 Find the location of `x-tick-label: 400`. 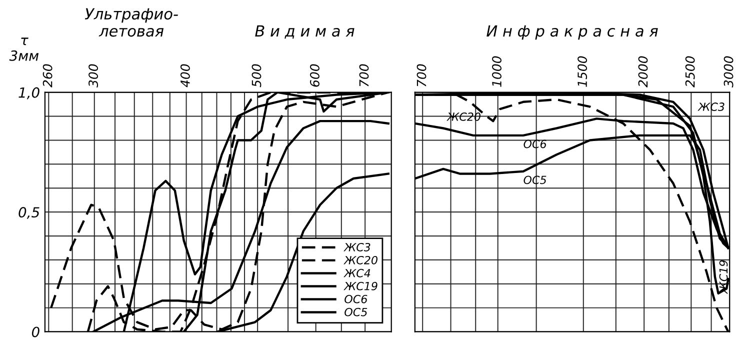

x-tick-label: 400 is located at coordinates (185, 76).